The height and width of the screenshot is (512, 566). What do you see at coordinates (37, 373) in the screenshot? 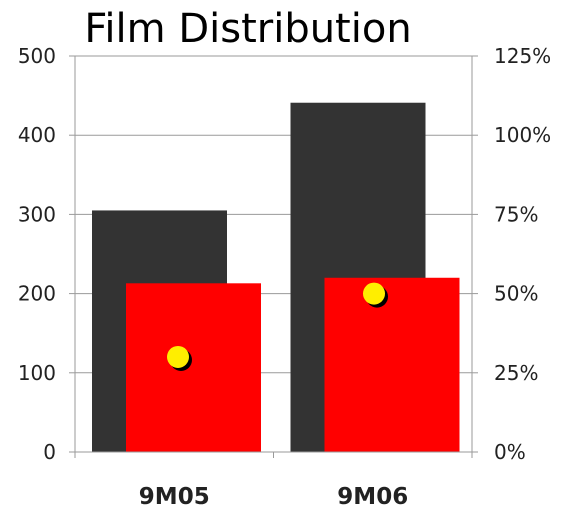
I see `left-tick-label: 100` at bounding box center [37, 373].